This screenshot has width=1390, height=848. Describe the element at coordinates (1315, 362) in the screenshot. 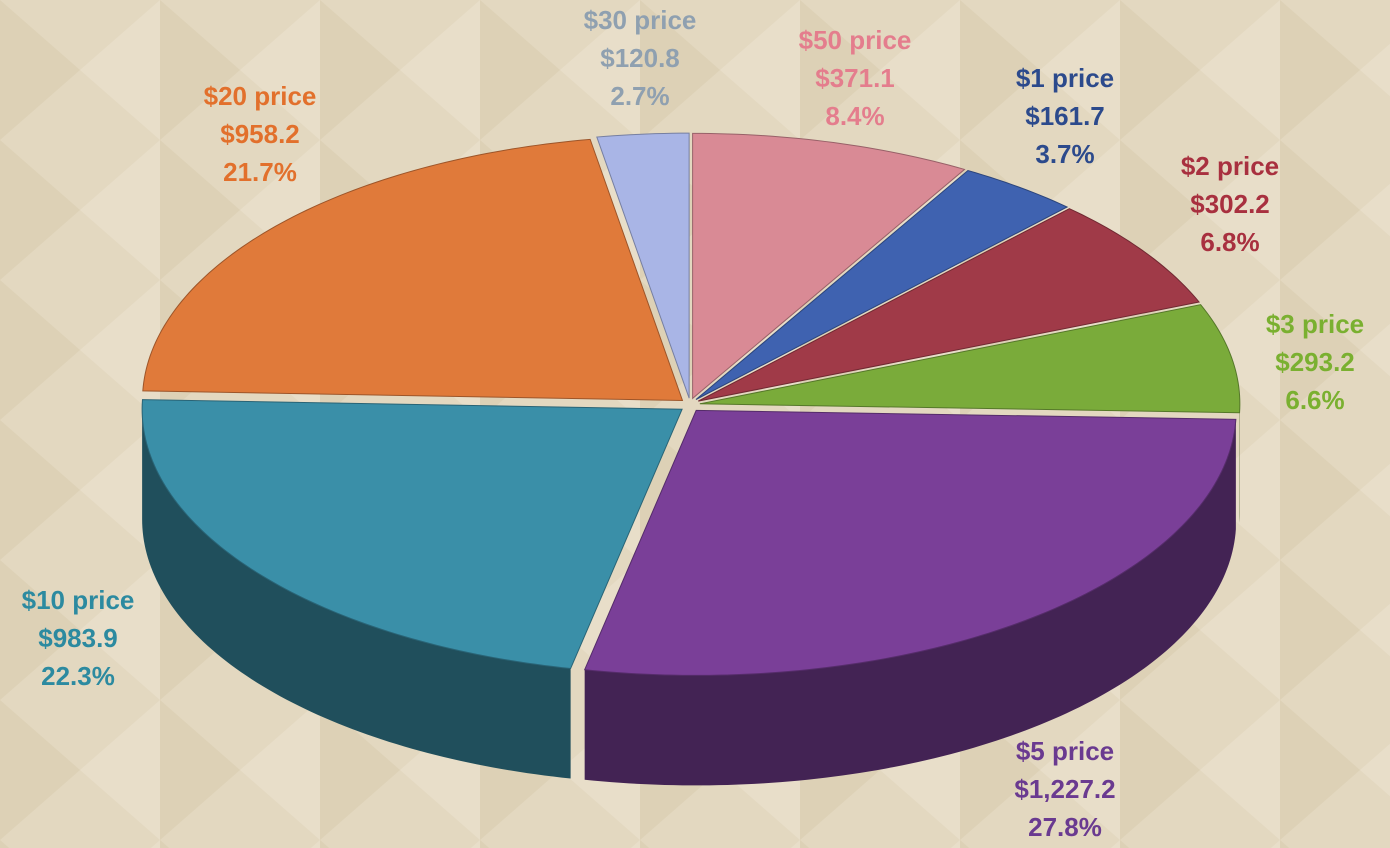

I see `label-value: $293.2` at that location.